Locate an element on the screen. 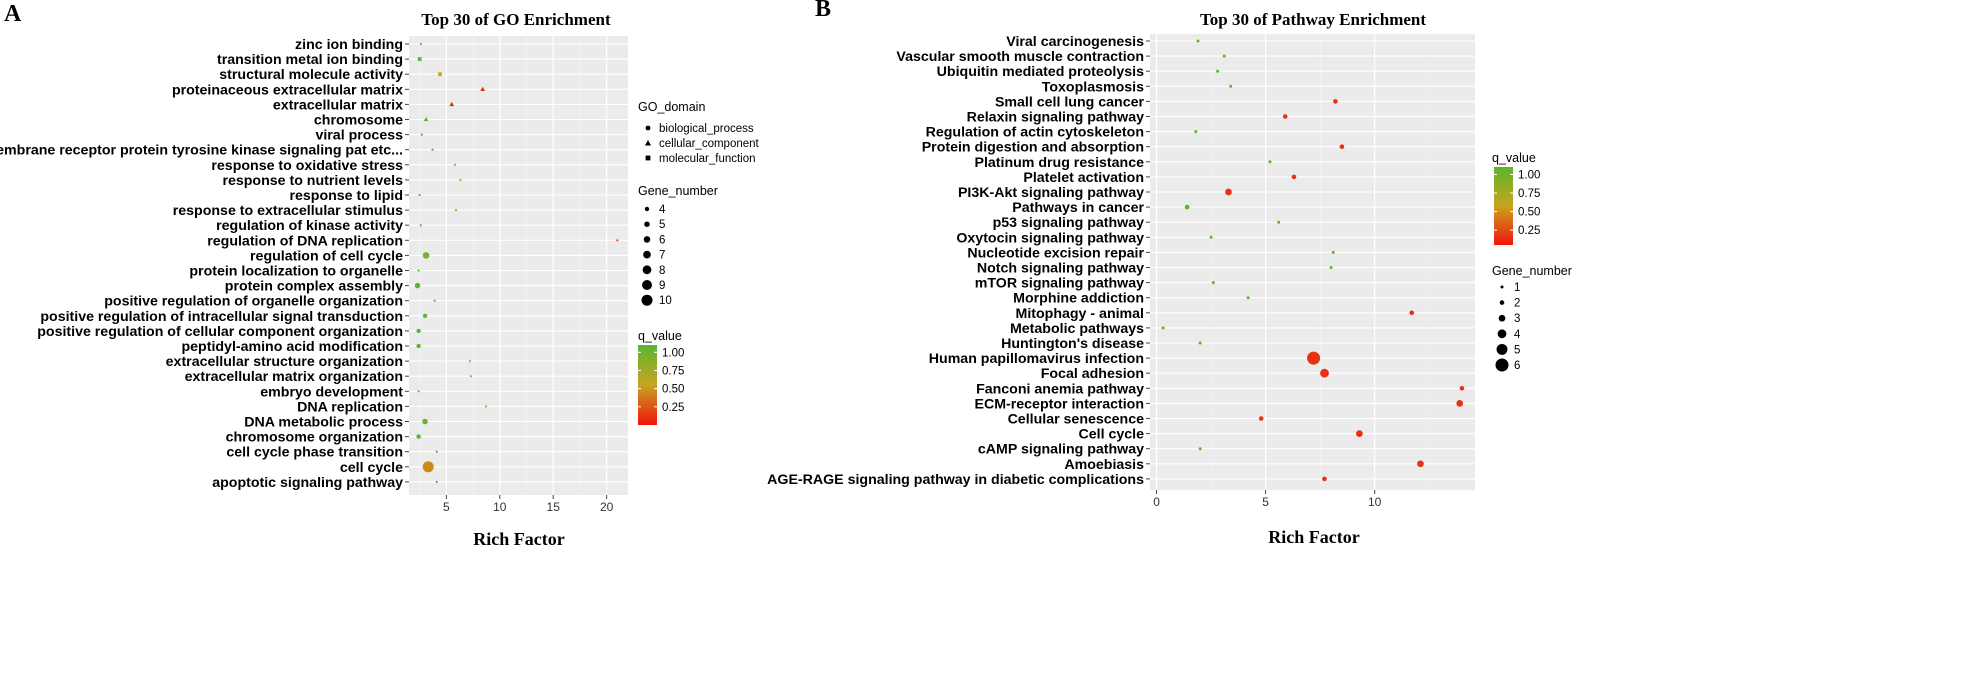  y-axis-label: Morphine addiction is located at coordinates (1078, 299).